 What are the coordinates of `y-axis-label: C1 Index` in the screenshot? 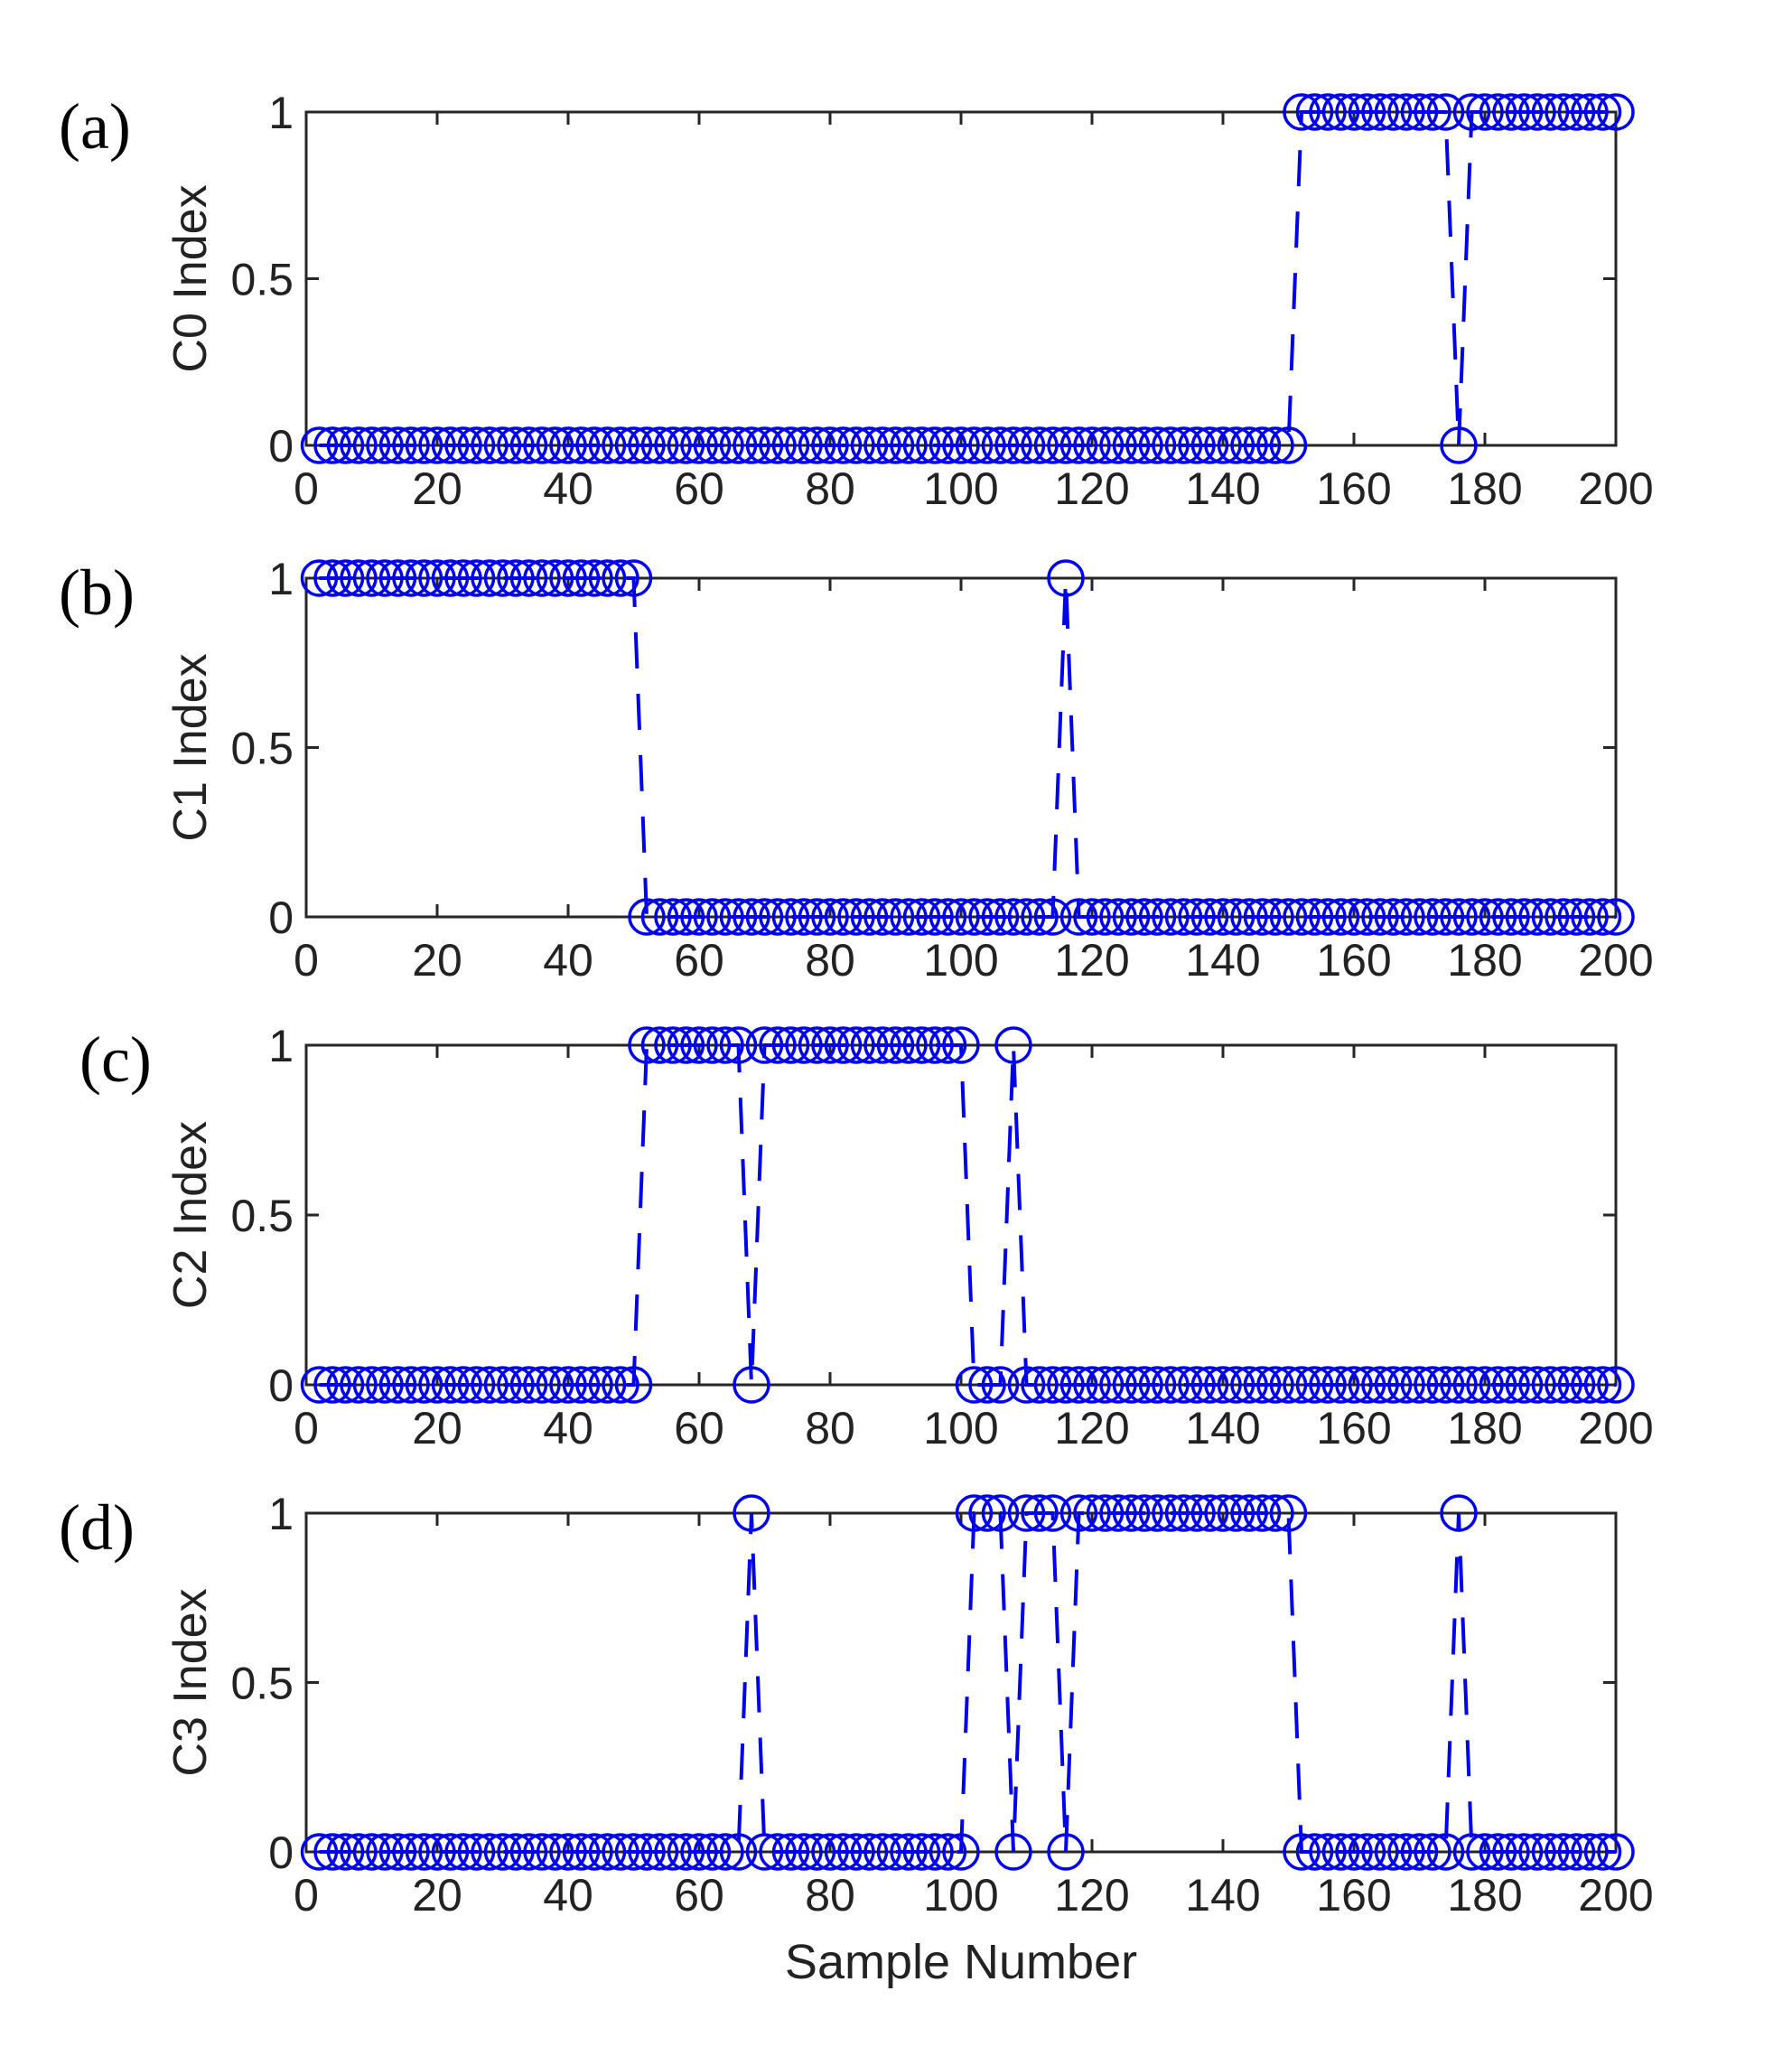 It's located at (190, 747).